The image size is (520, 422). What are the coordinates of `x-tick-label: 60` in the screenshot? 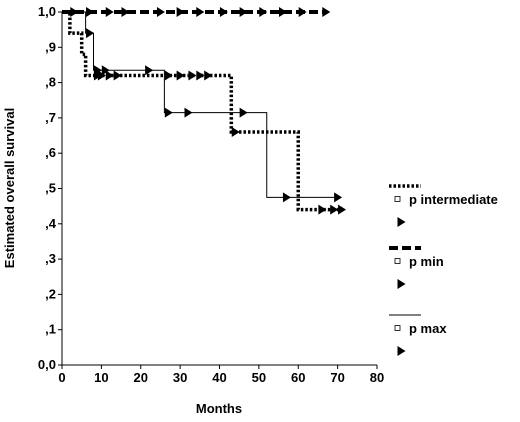 It's located at (298, 377).